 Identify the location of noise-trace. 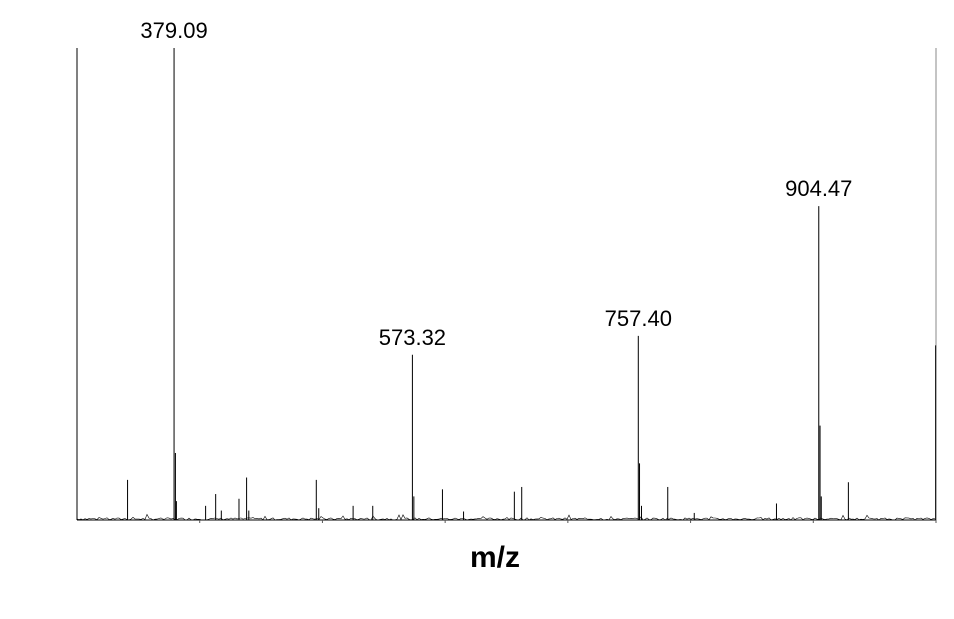
(506, 517).